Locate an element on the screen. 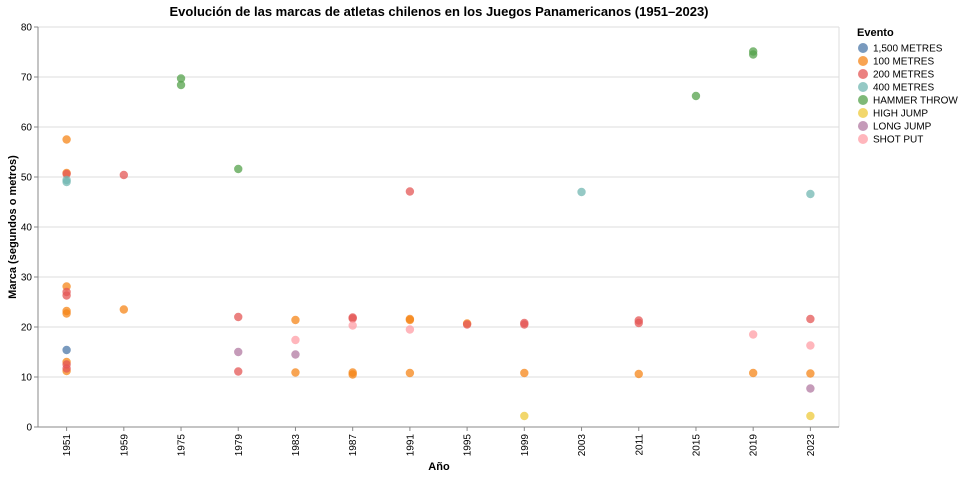  legend-item: 400 METRES is located at coordinates (896, 88).